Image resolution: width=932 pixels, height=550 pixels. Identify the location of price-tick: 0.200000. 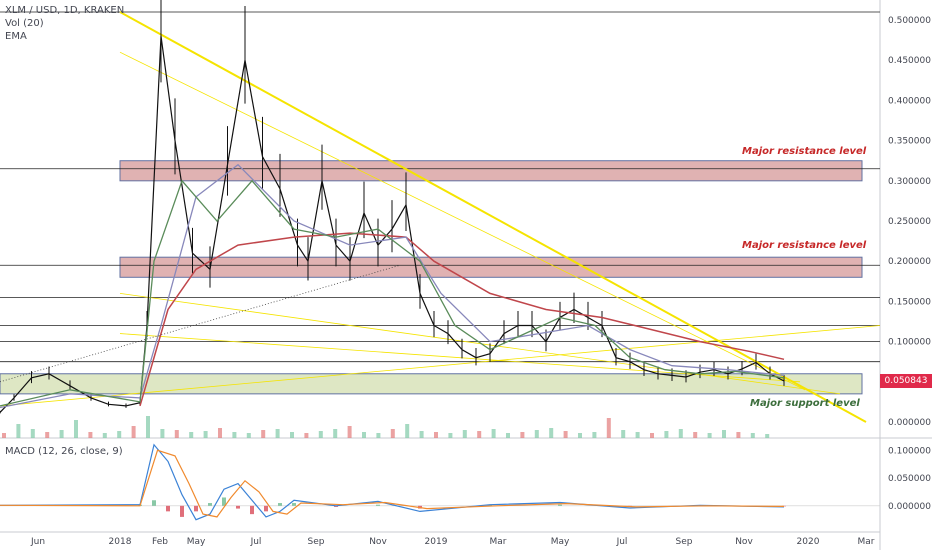
(909, 262).